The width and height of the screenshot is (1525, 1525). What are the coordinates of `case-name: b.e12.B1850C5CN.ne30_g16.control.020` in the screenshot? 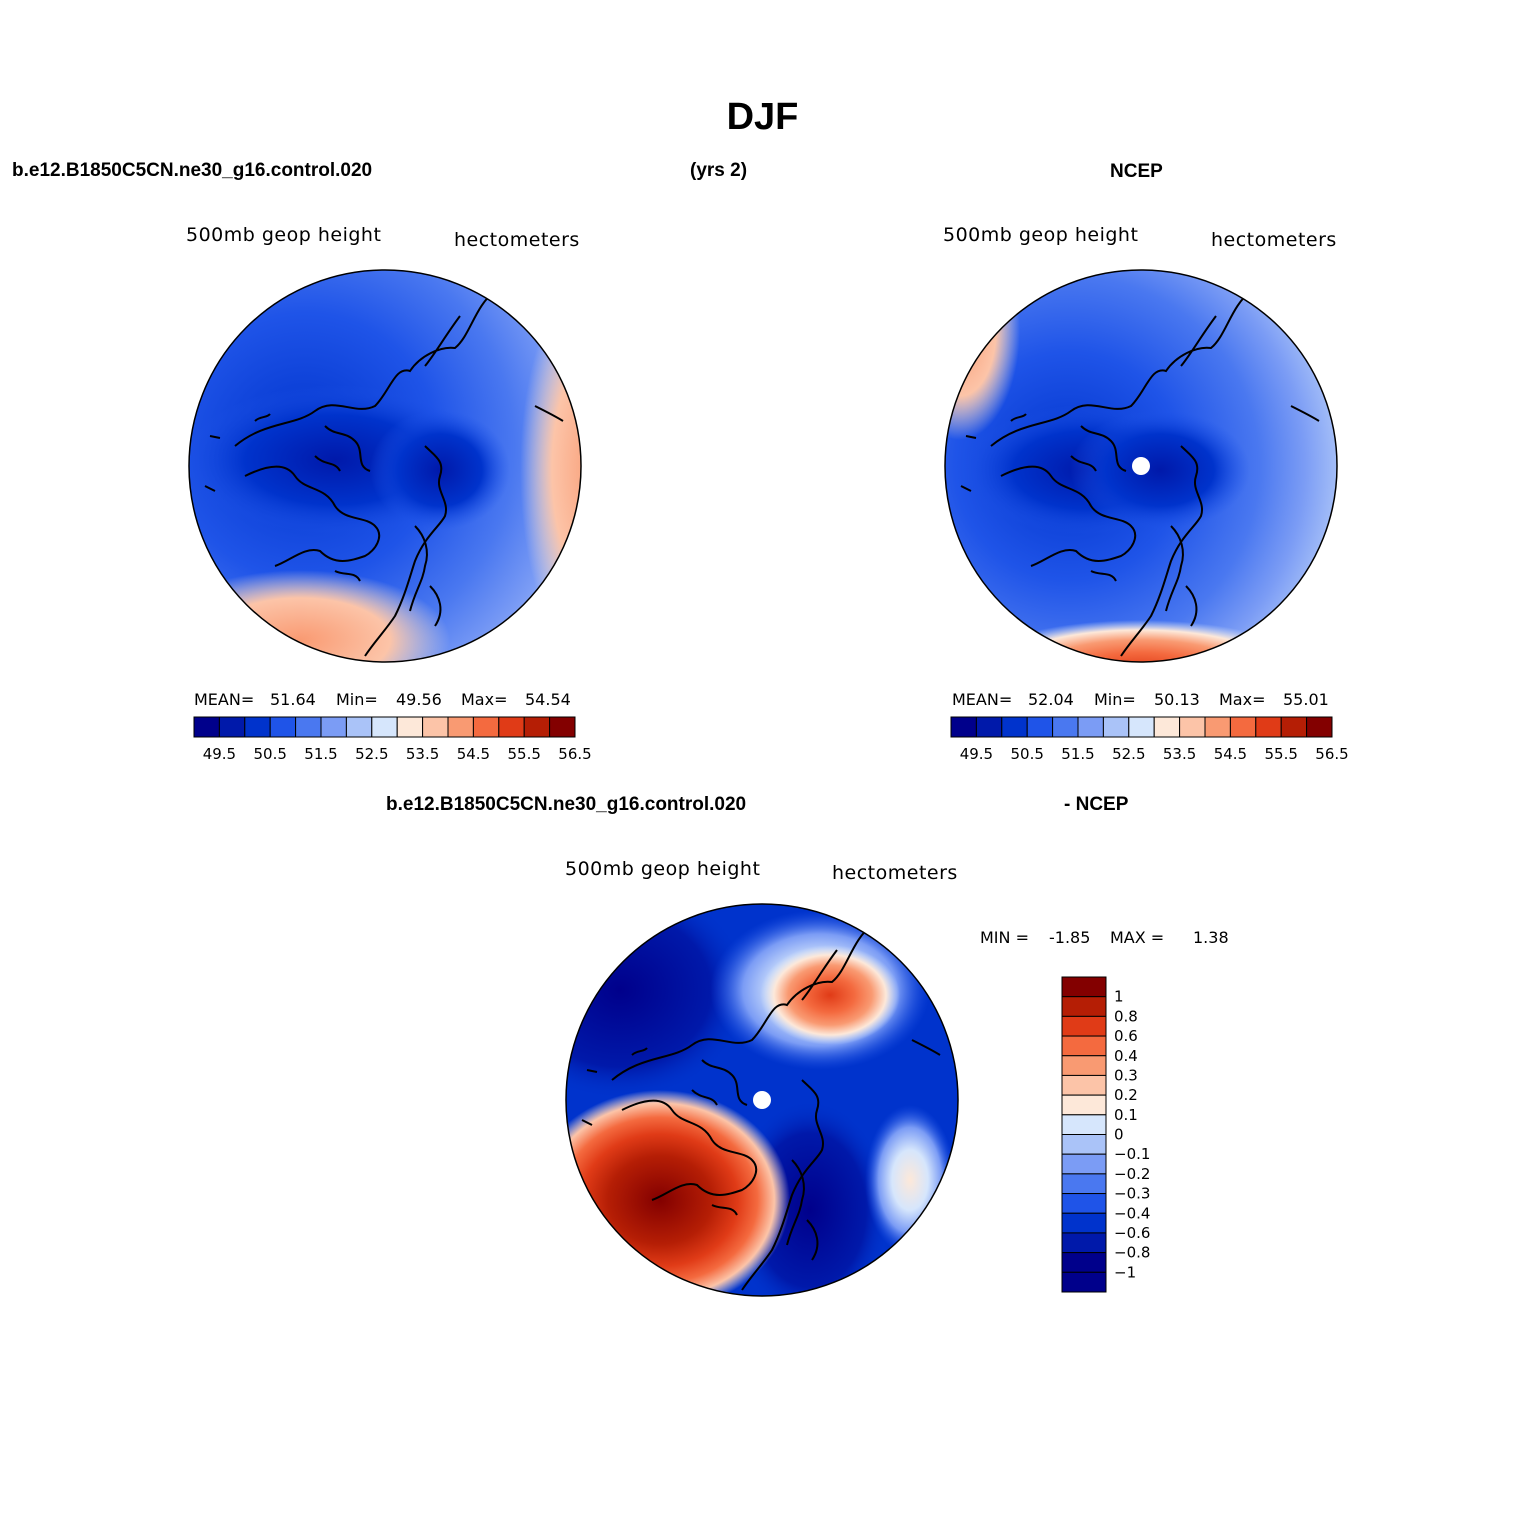 It's located at (192, 170).